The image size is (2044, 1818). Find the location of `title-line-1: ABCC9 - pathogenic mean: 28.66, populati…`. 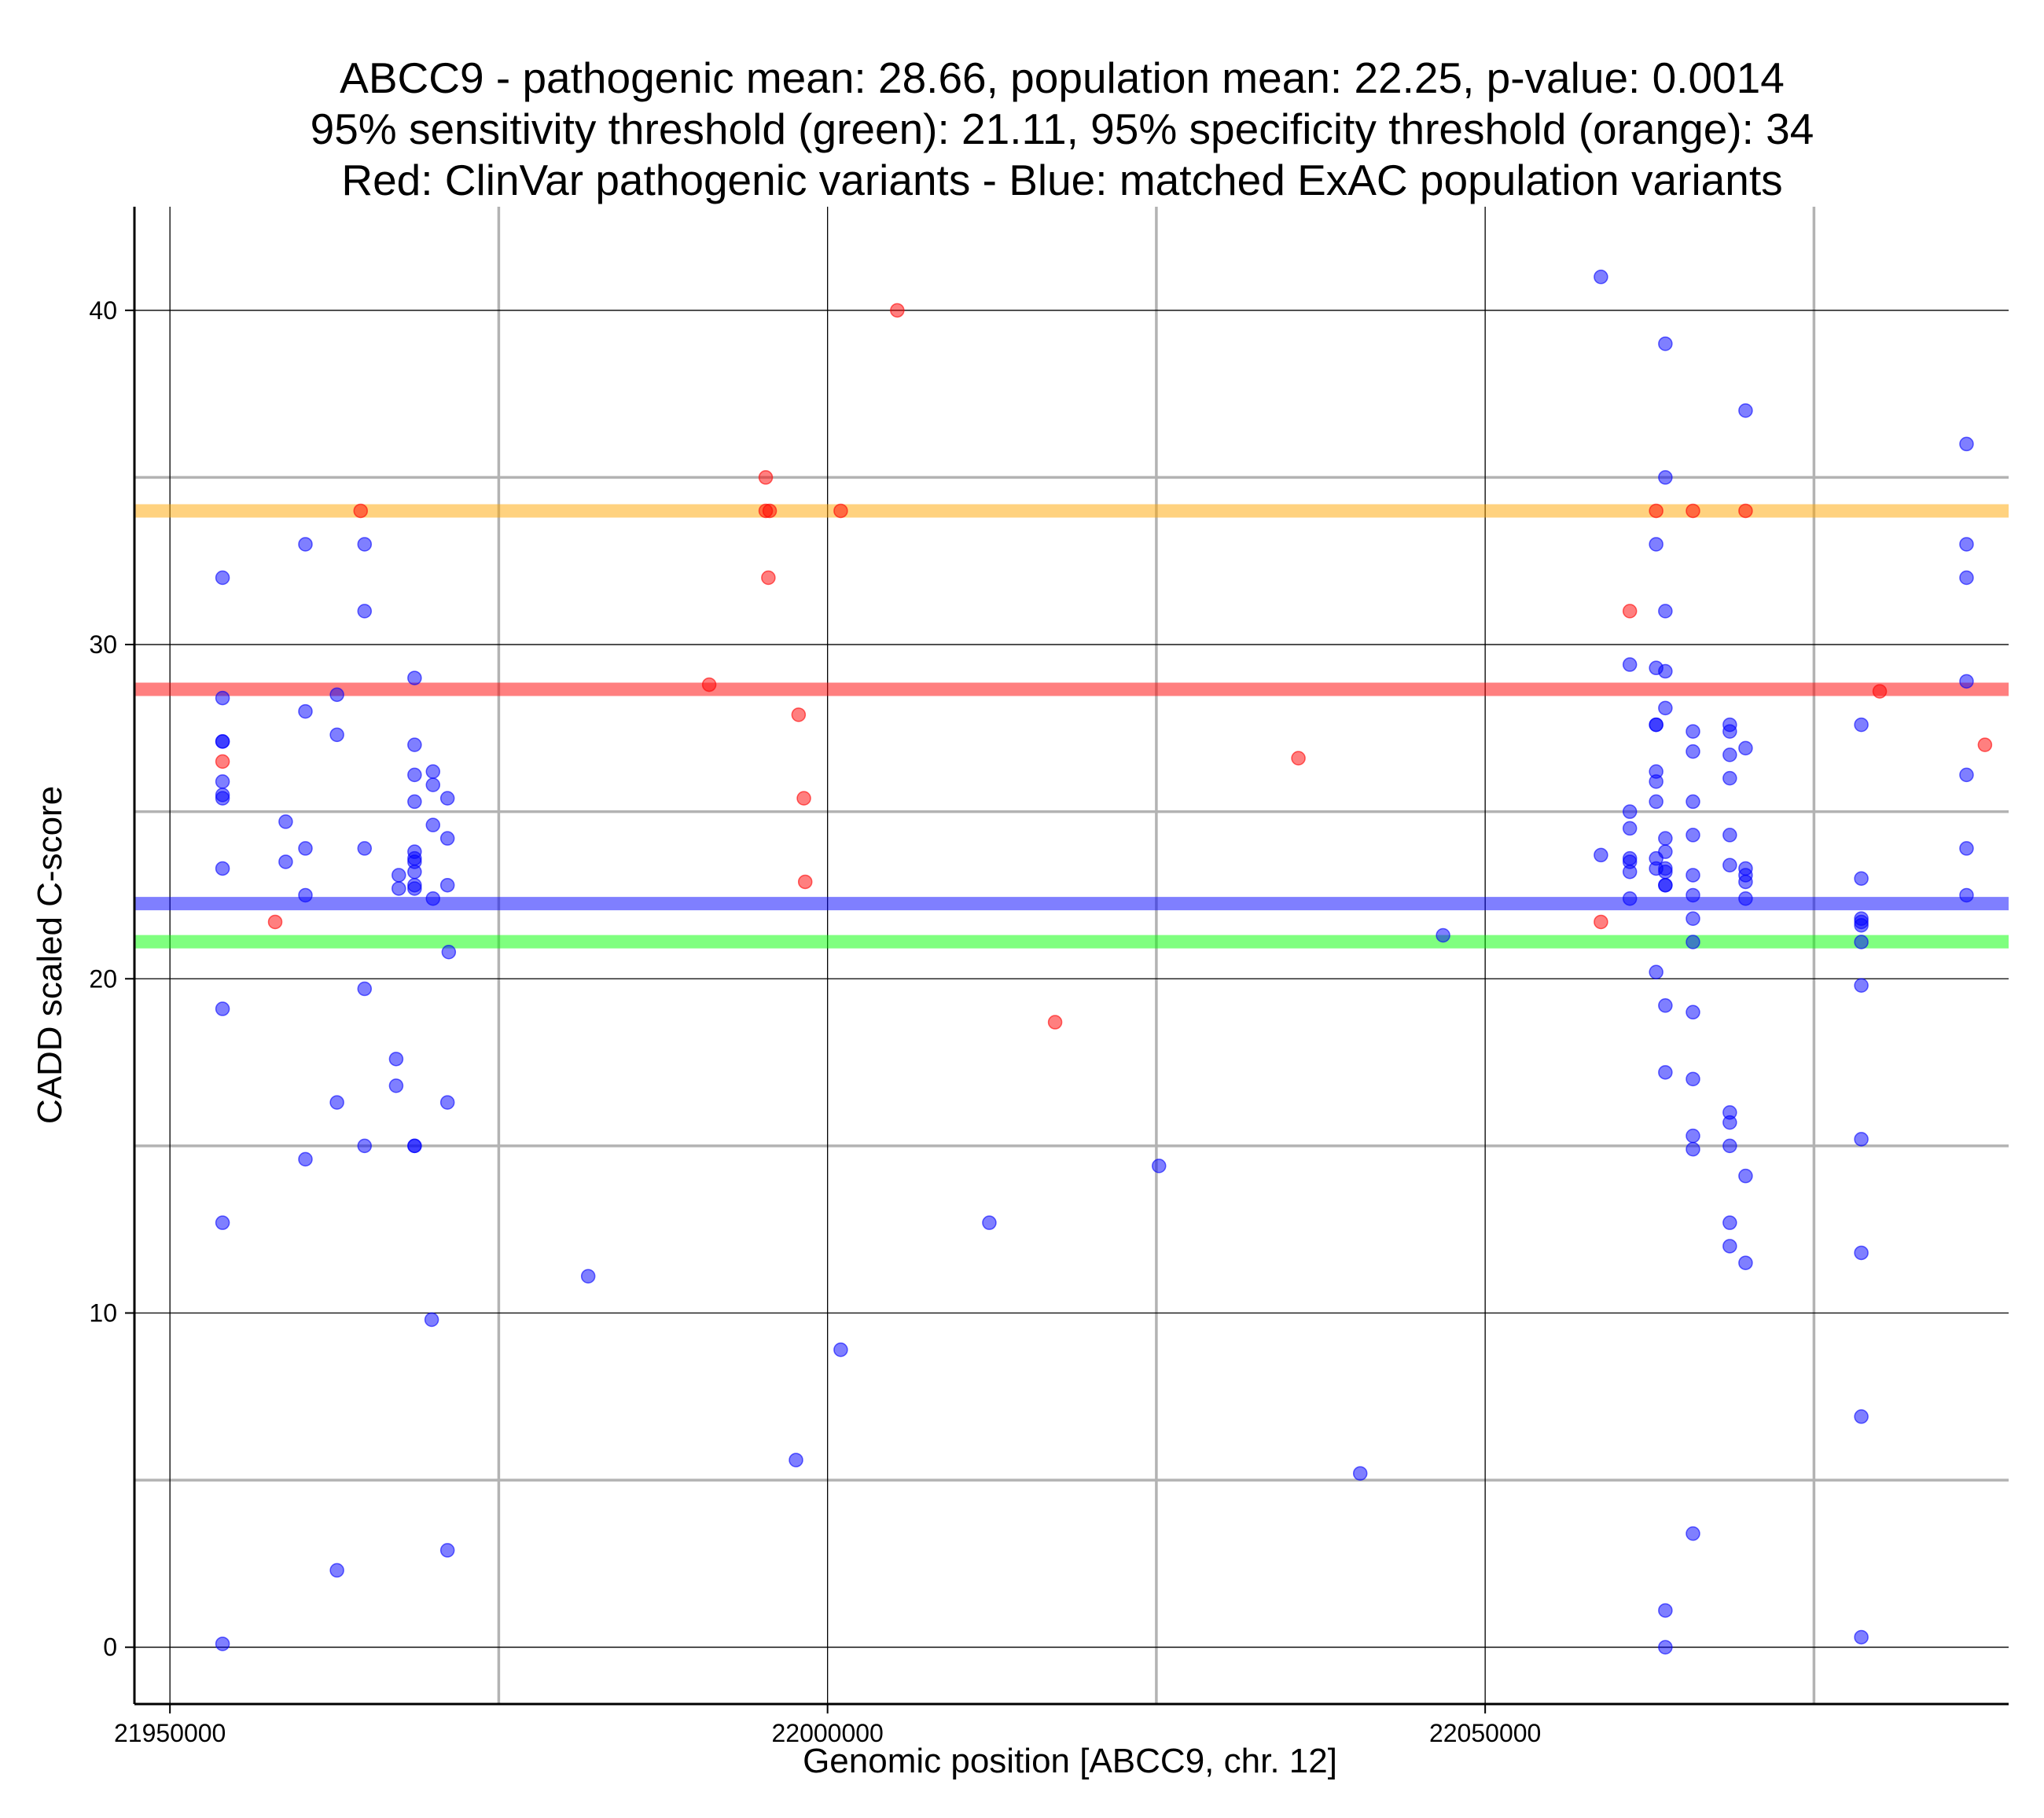

title-line-1: ABCC9 - pathogenic mean: 28.66, populati… is located at coordinates (1062, 77).